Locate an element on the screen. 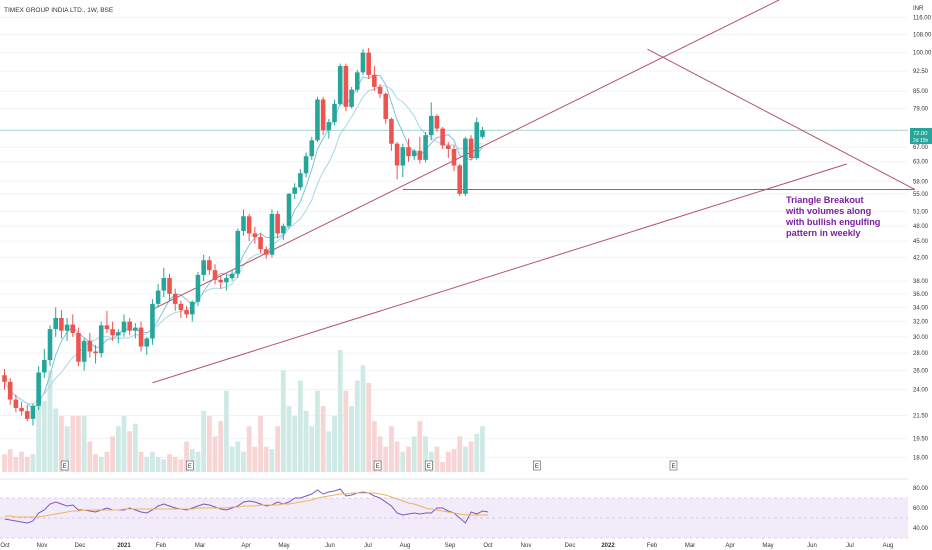  y-tick-label-15: 55.00 is located at coordinates (921, 195).